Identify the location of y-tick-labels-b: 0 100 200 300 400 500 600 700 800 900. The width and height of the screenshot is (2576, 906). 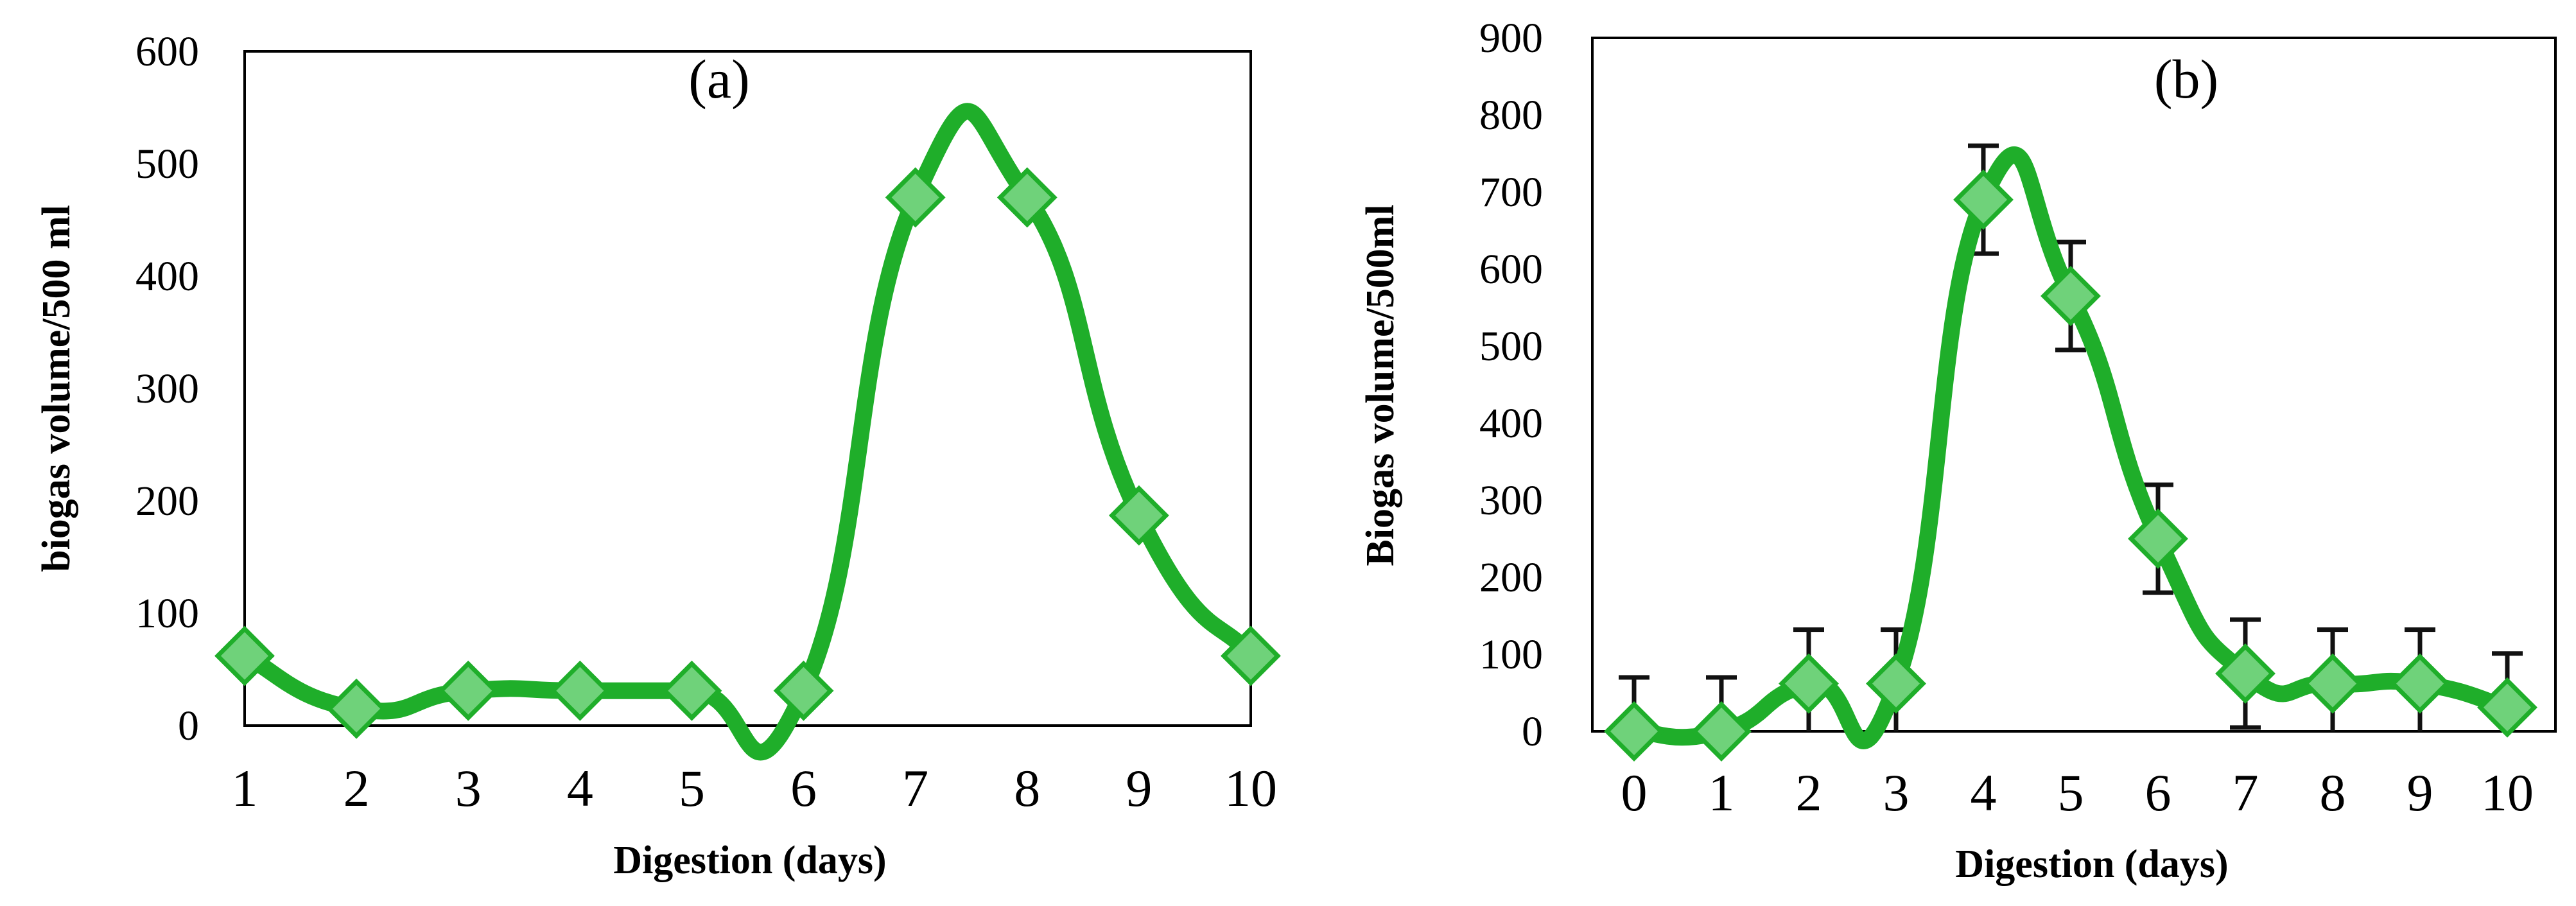
(1511, 385).